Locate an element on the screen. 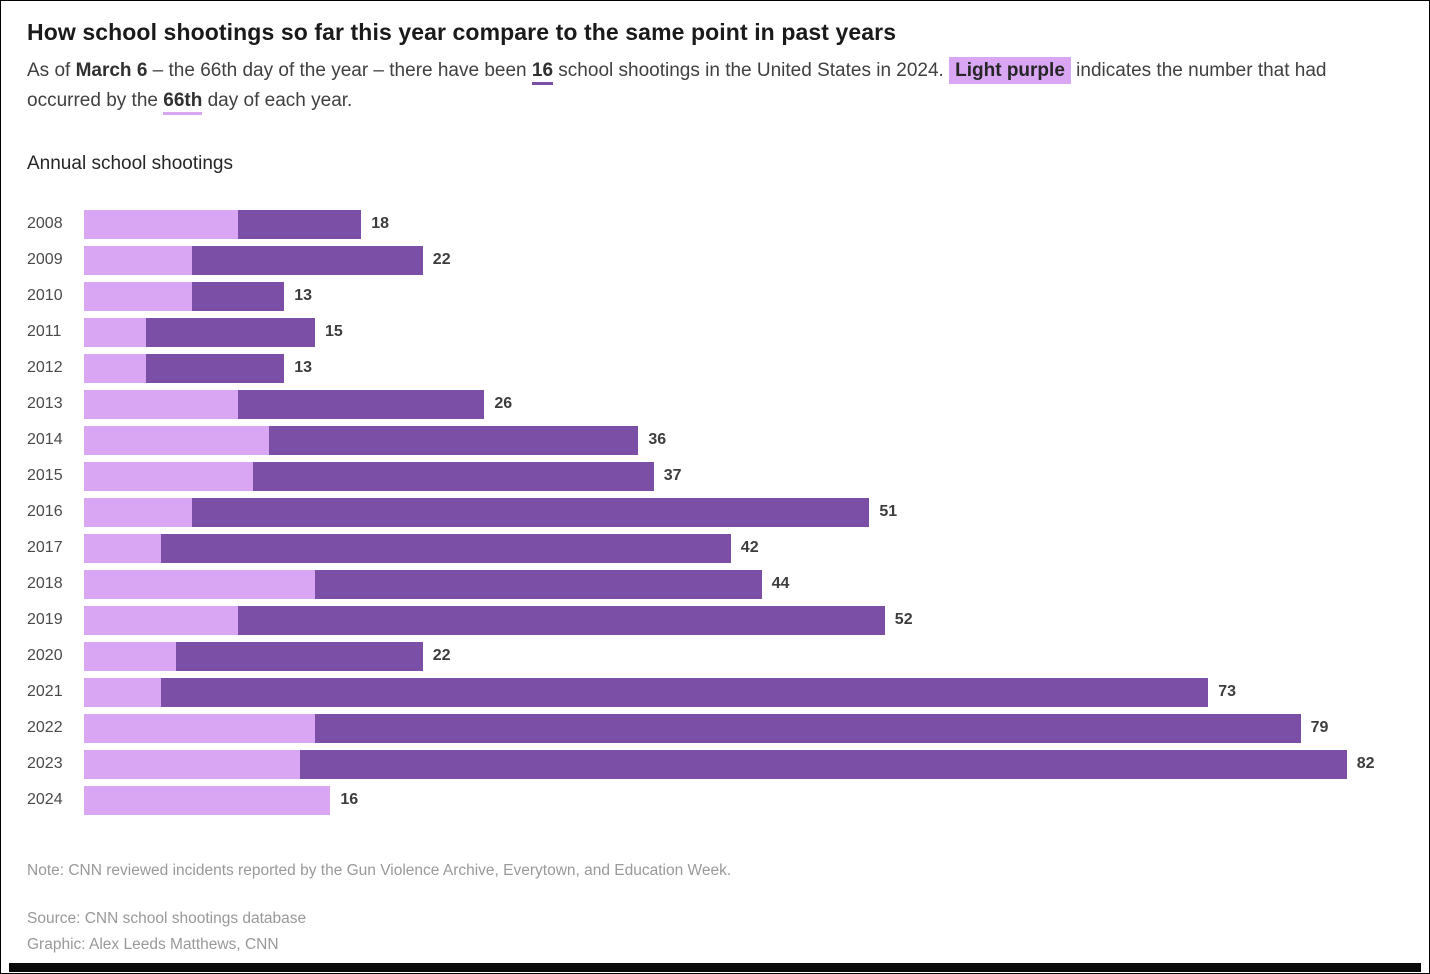  subtitle-part-bold-underline-light: 66th is located at coordinates (183, 102).